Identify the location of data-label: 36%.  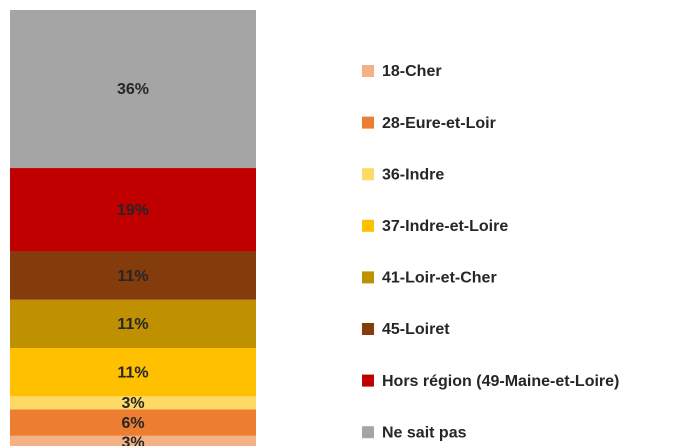
(133, 89).